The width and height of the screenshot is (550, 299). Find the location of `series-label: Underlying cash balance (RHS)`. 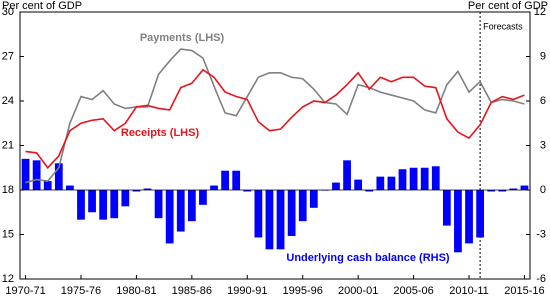

series-label: Underlying cash balance (RHS) is located at coordinates (368, 258).